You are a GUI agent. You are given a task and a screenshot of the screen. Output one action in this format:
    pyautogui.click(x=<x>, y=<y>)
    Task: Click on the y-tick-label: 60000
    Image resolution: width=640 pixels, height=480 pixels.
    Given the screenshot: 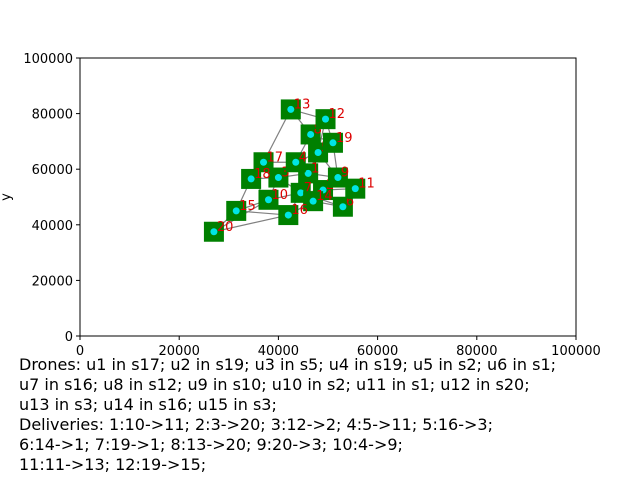 What is the action you would take?
    pyautogui.click(x=52, y=170)
    